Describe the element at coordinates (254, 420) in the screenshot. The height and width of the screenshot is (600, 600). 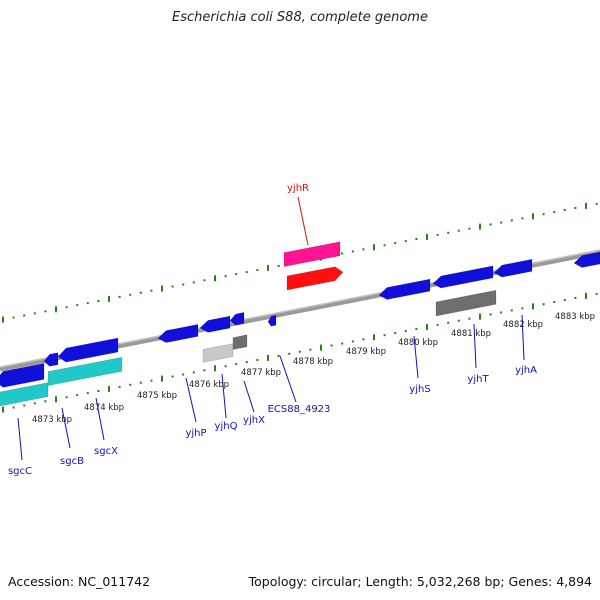
I see `gene-label: yjhX` at that location.